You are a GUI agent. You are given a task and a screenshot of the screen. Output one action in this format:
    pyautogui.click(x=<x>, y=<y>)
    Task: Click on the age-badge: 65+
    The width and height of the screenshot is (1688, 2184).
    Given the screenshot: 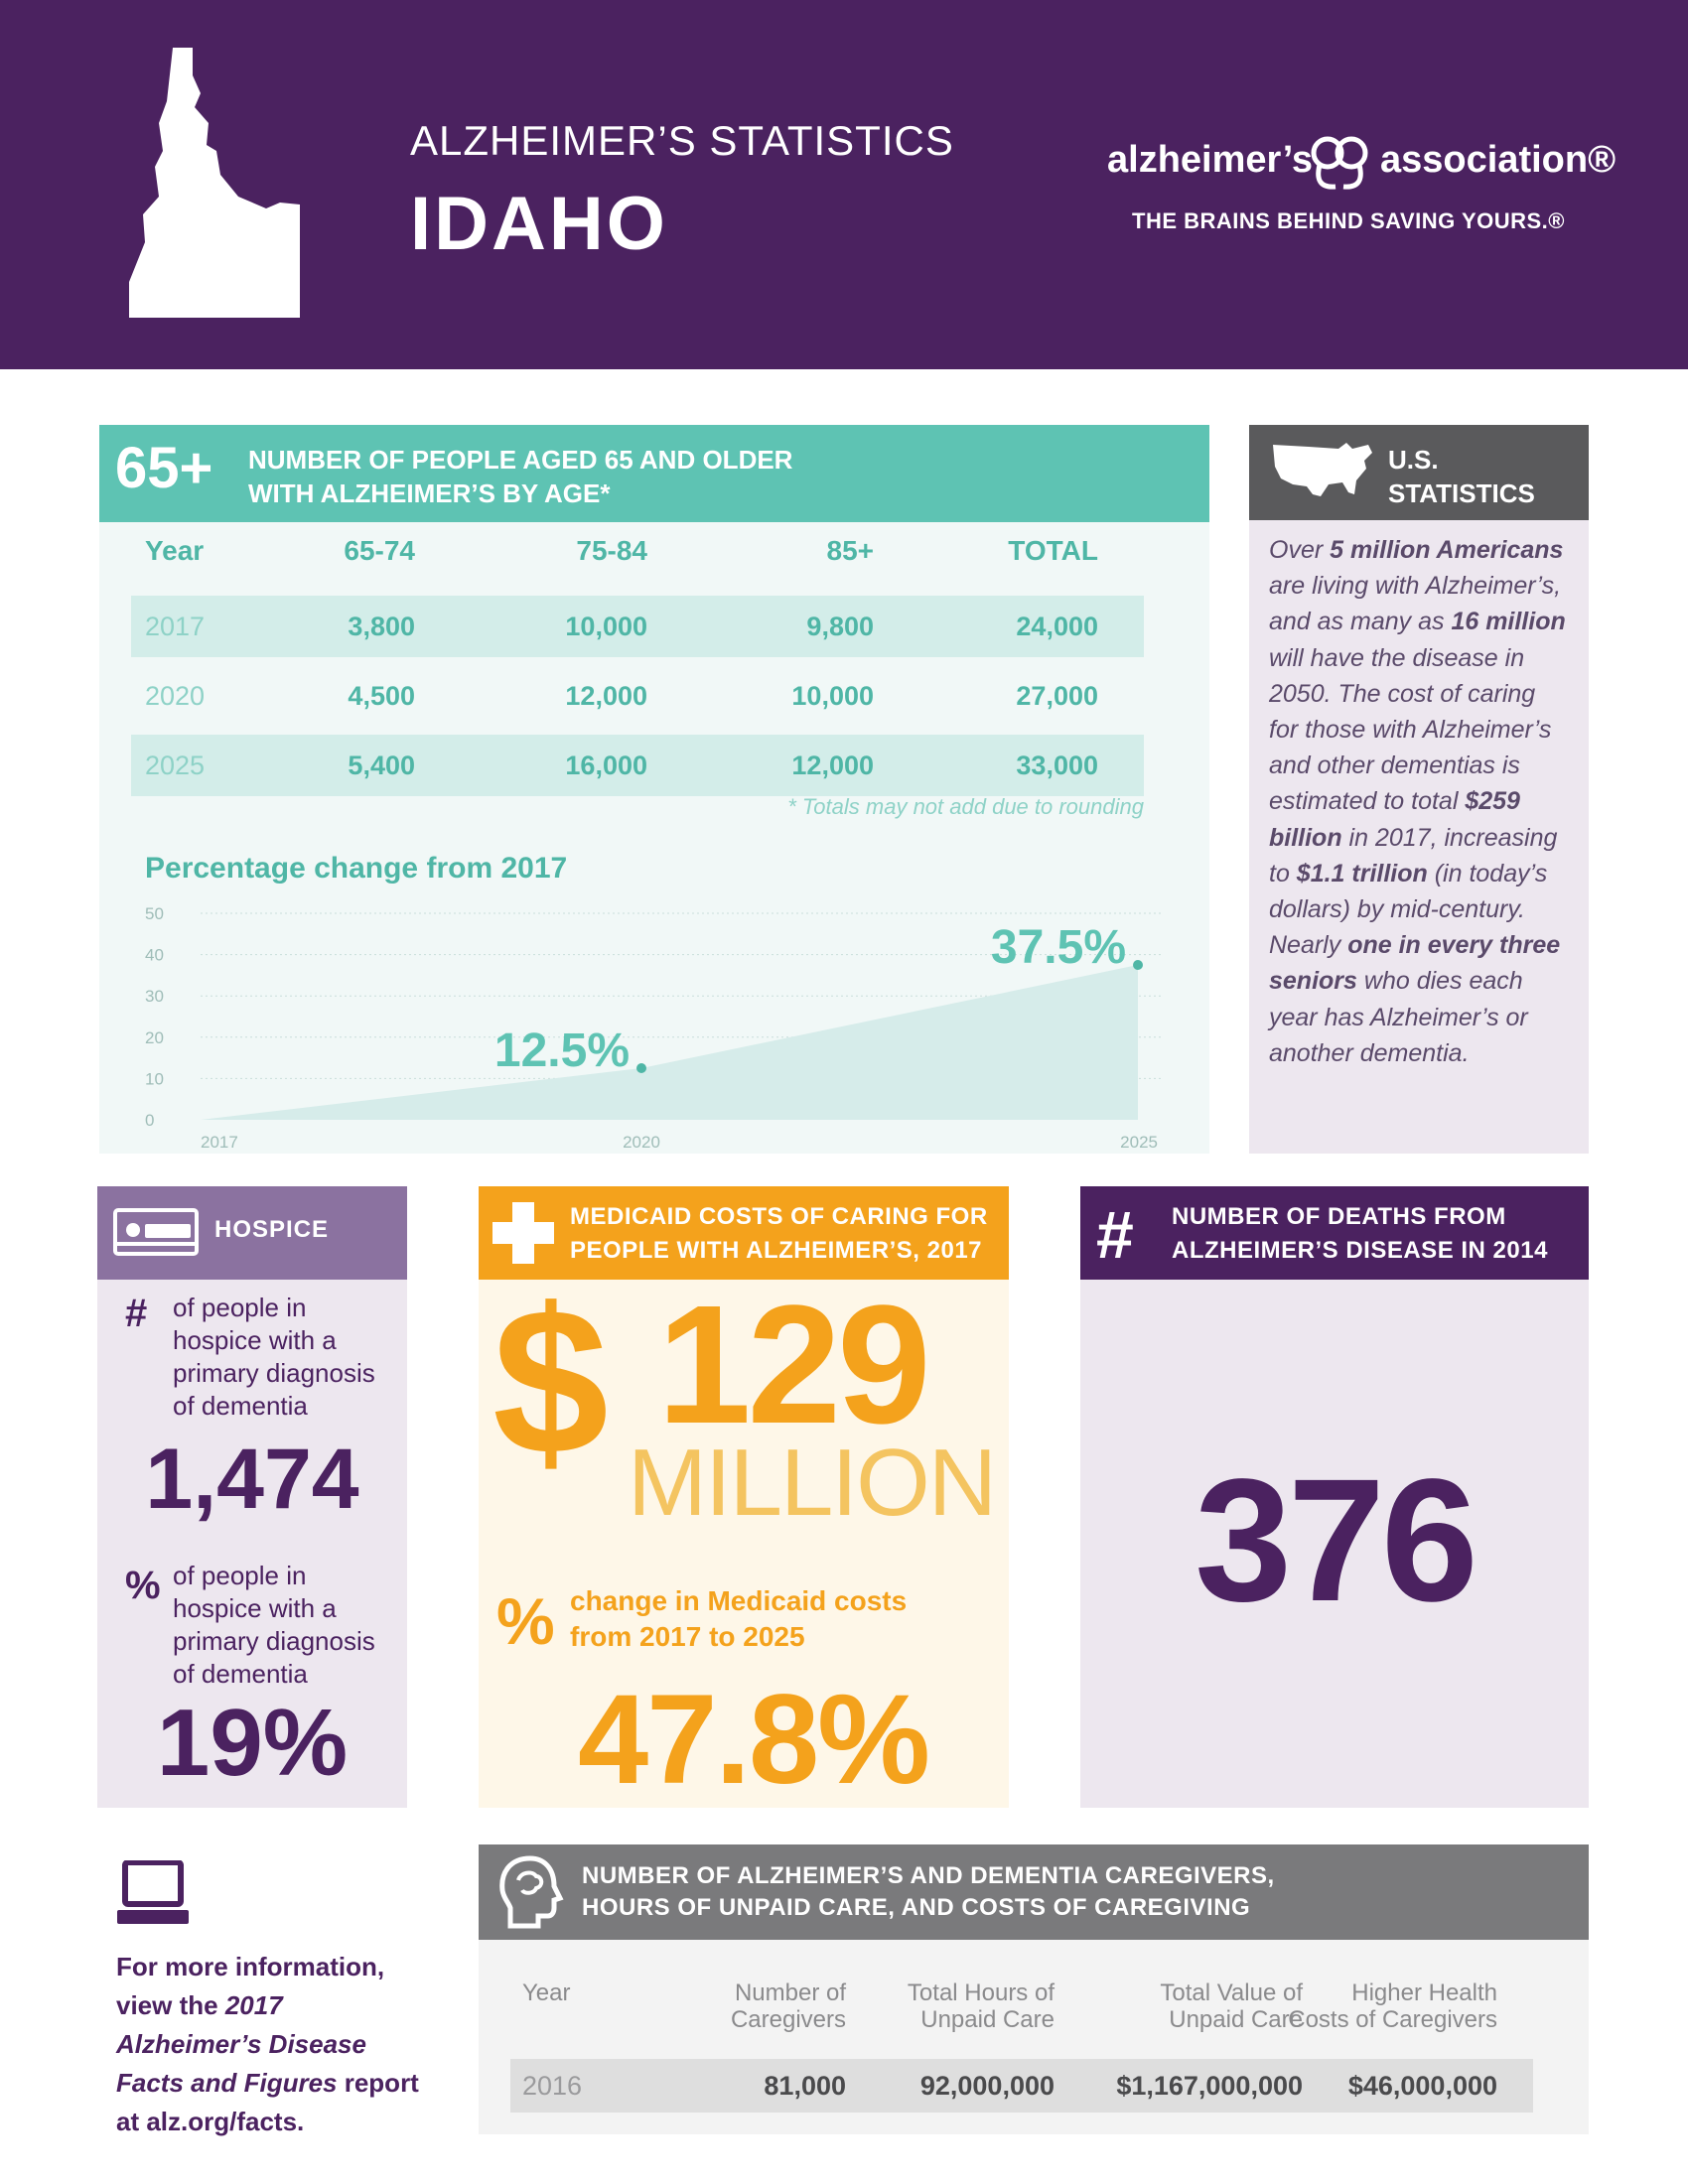 What is the action you would take?
    pyautogui.click(x=164, y=468)
    